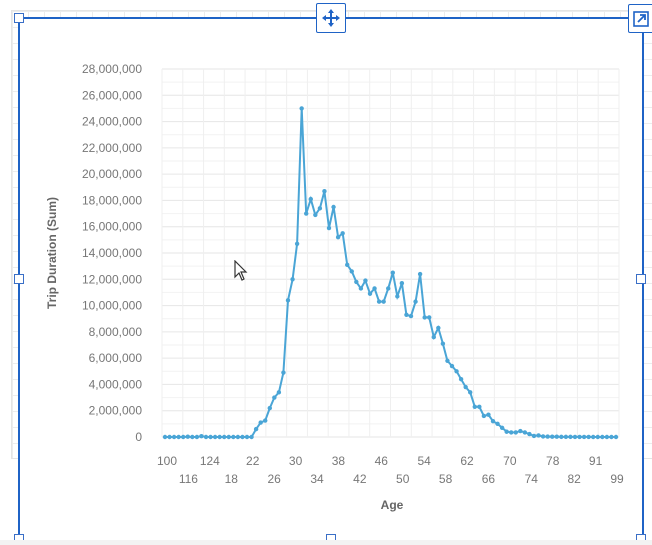 The width and height of the screenshot is (652, 545). Describe the element at coordinates (641, 279) in the screenshot. I see `resize-handle-middle-right` at that location.